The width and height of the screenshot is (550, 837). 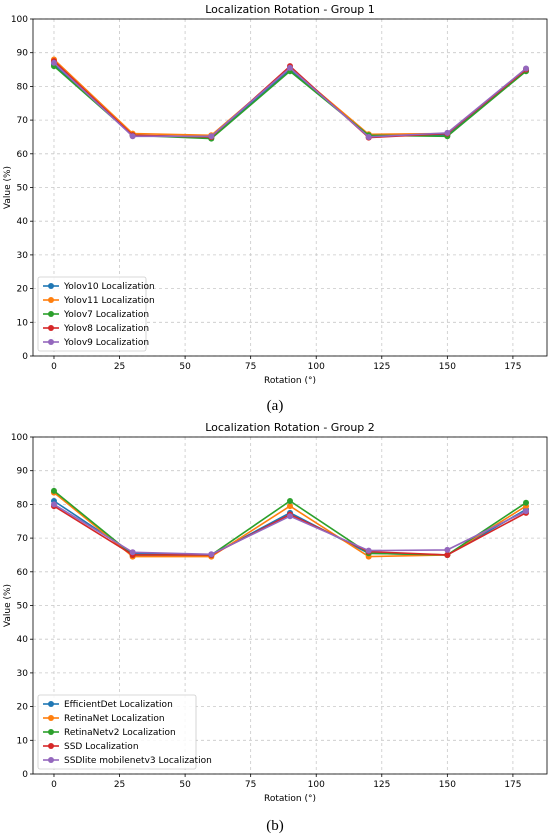 I want to click on caption-a: (a), so click(x=275, y=406).